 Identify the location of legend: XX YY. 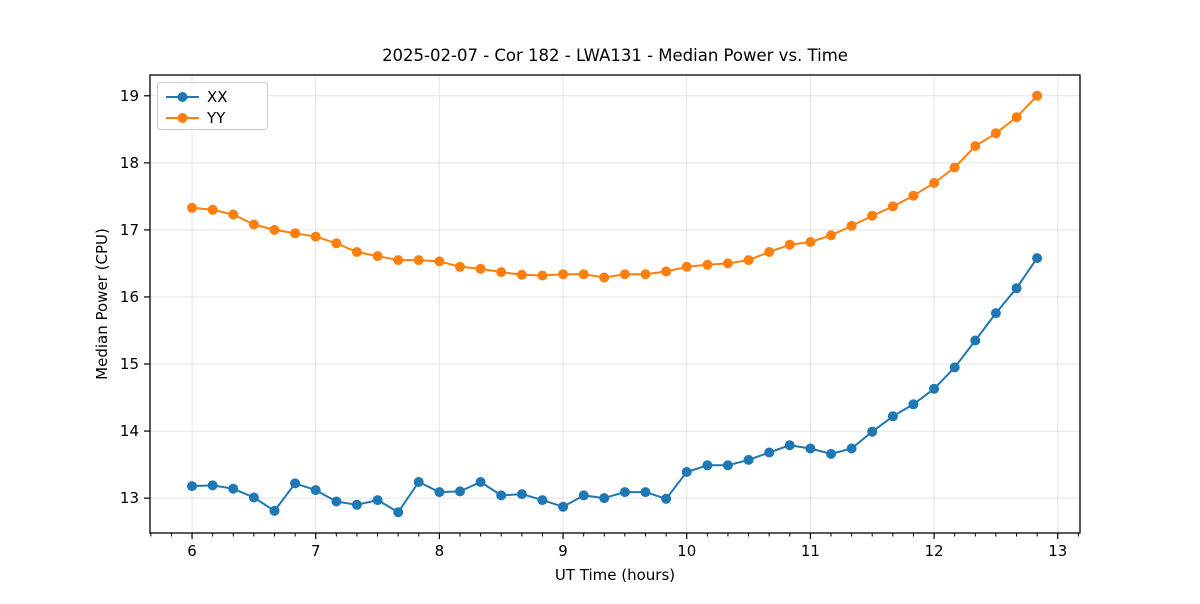
(212, 106).